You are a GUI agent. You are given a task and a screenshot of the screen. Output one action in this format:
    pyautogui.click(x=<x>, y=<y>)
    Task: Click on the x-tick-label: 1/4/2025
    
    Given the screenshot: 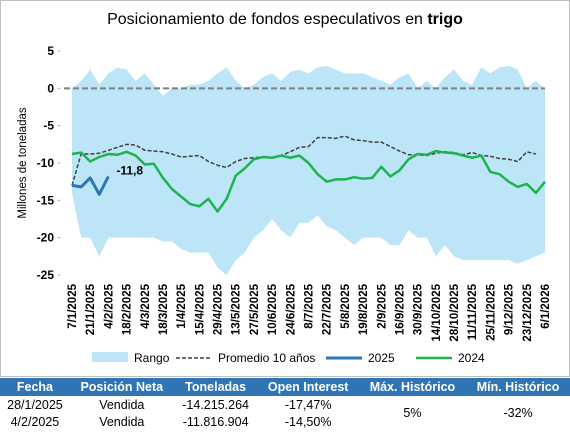 What is the action you would take?
    pyautogui.click(x=182, y=305)
    